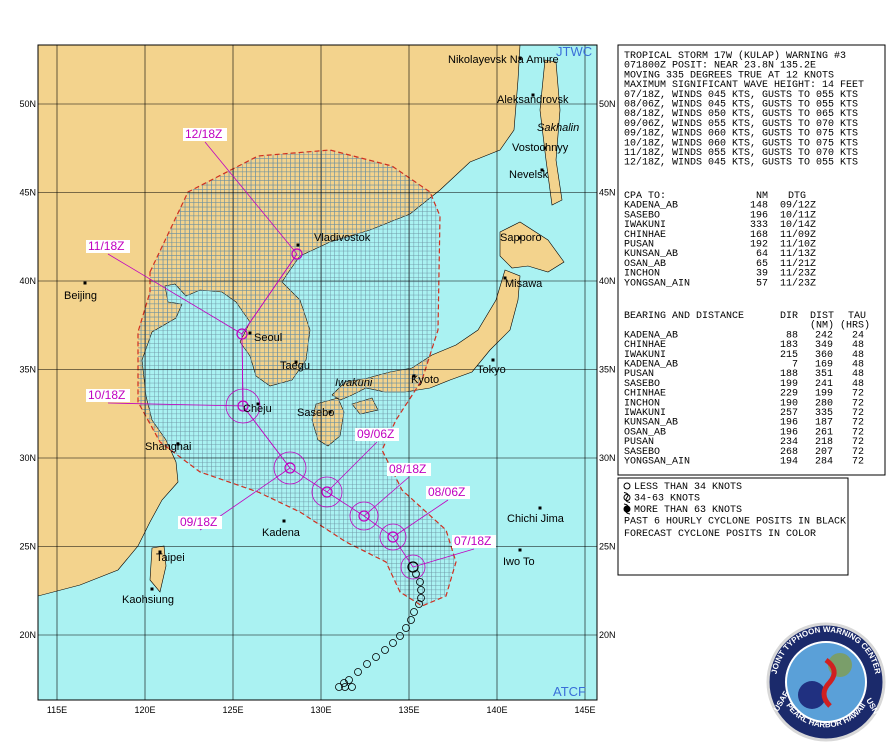 This screenshot has height=745, width=889. What do you see at coordinates (645, 196) in the screenshot?
I see `panel-text: CPA TO:` at bounding box center [645, 196].